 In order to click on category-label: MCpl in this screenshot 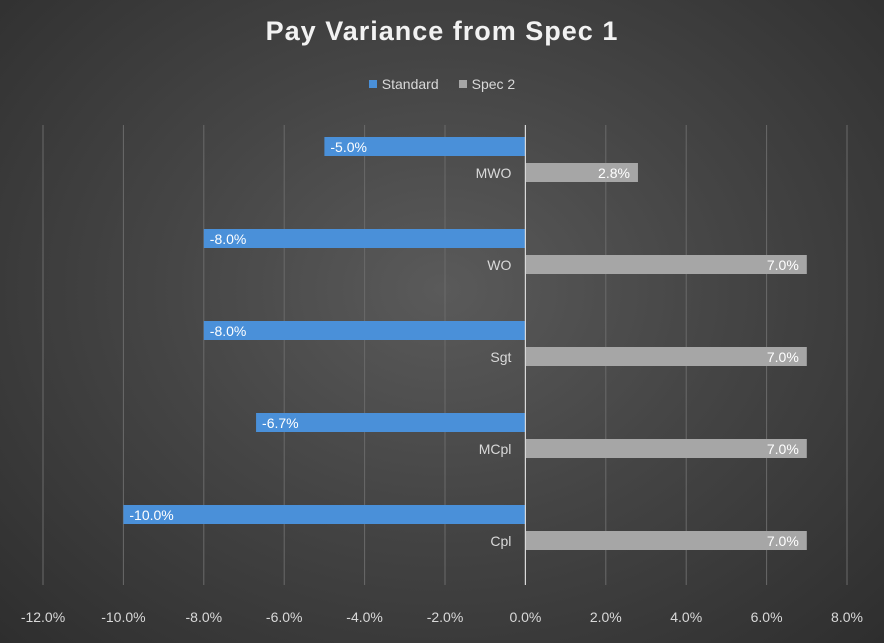, I will do `click(495, 449)`.